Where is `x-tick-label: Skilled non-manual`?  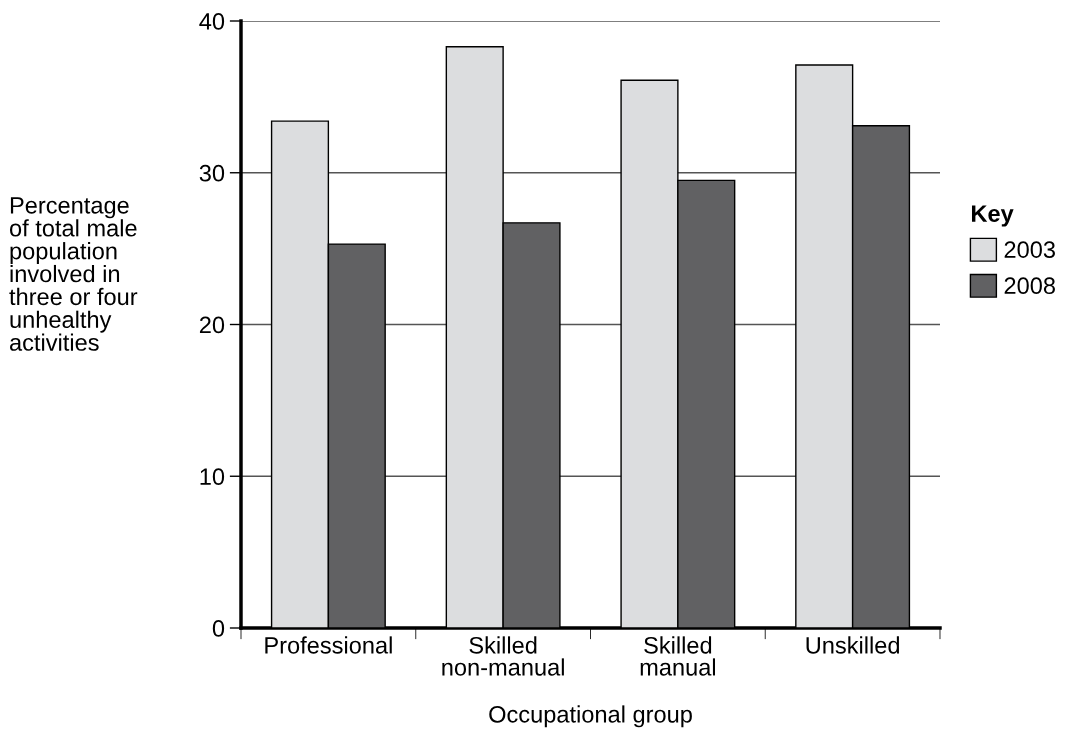 x-tick-label: Skilled non-manual is located at coordinates (503, 656).